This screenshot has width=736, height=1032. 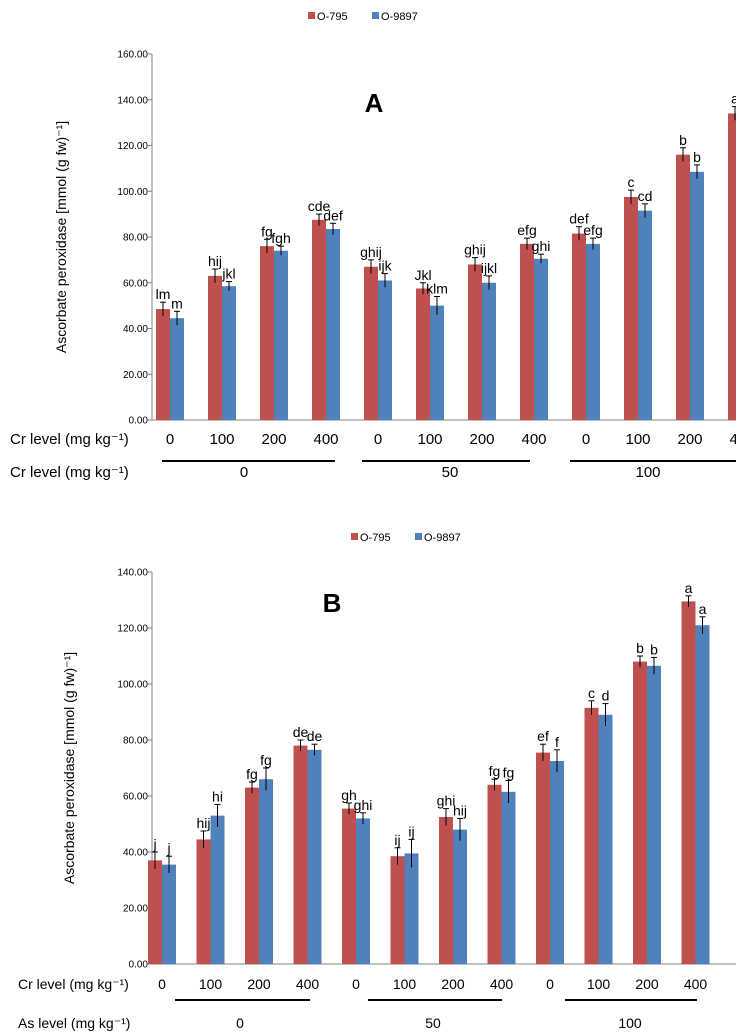 I want to click on significance-letter: d, so click(x=606, y=696).